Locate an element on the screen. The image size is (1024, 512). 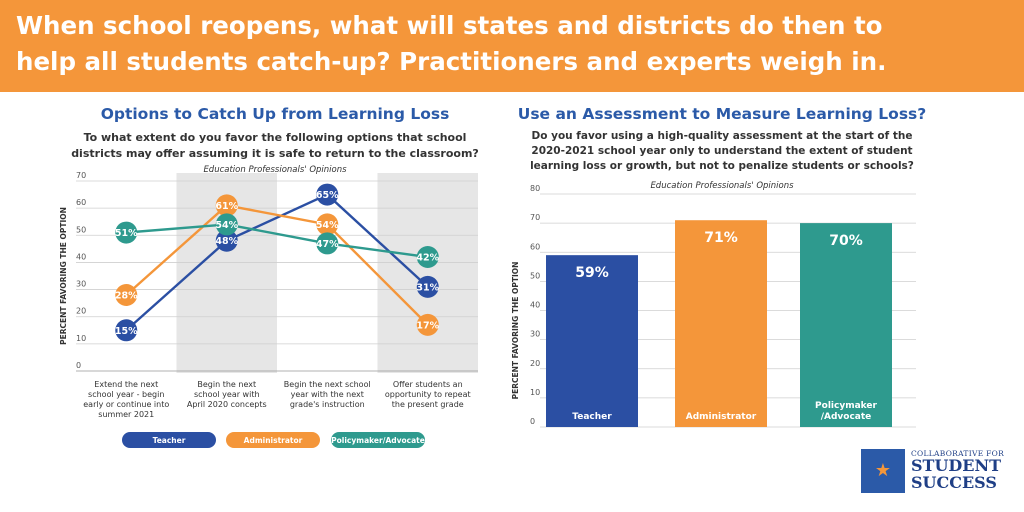
x-category-label: Begin the next school is located at coordinates (327, 384).